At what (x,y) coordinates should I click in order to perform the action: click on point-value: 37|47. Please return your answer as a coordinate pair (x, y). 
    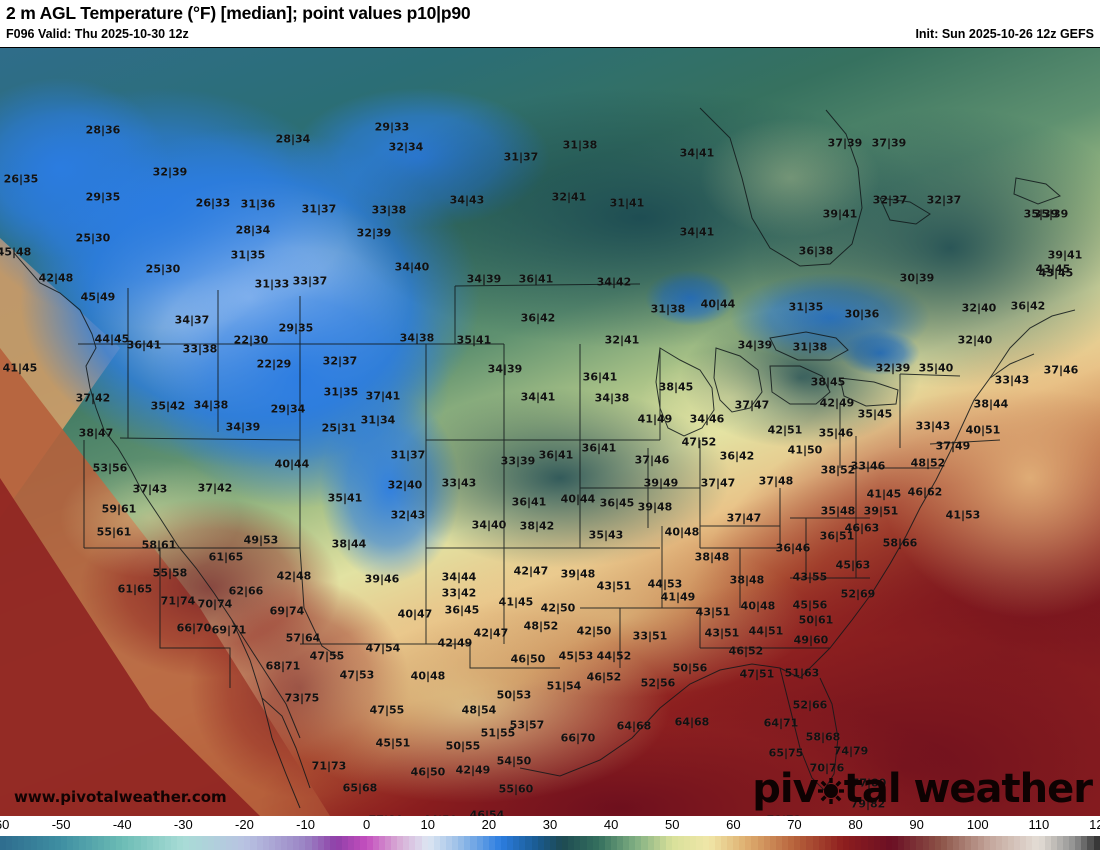
    Looking at the image, I should click on (752, 405).